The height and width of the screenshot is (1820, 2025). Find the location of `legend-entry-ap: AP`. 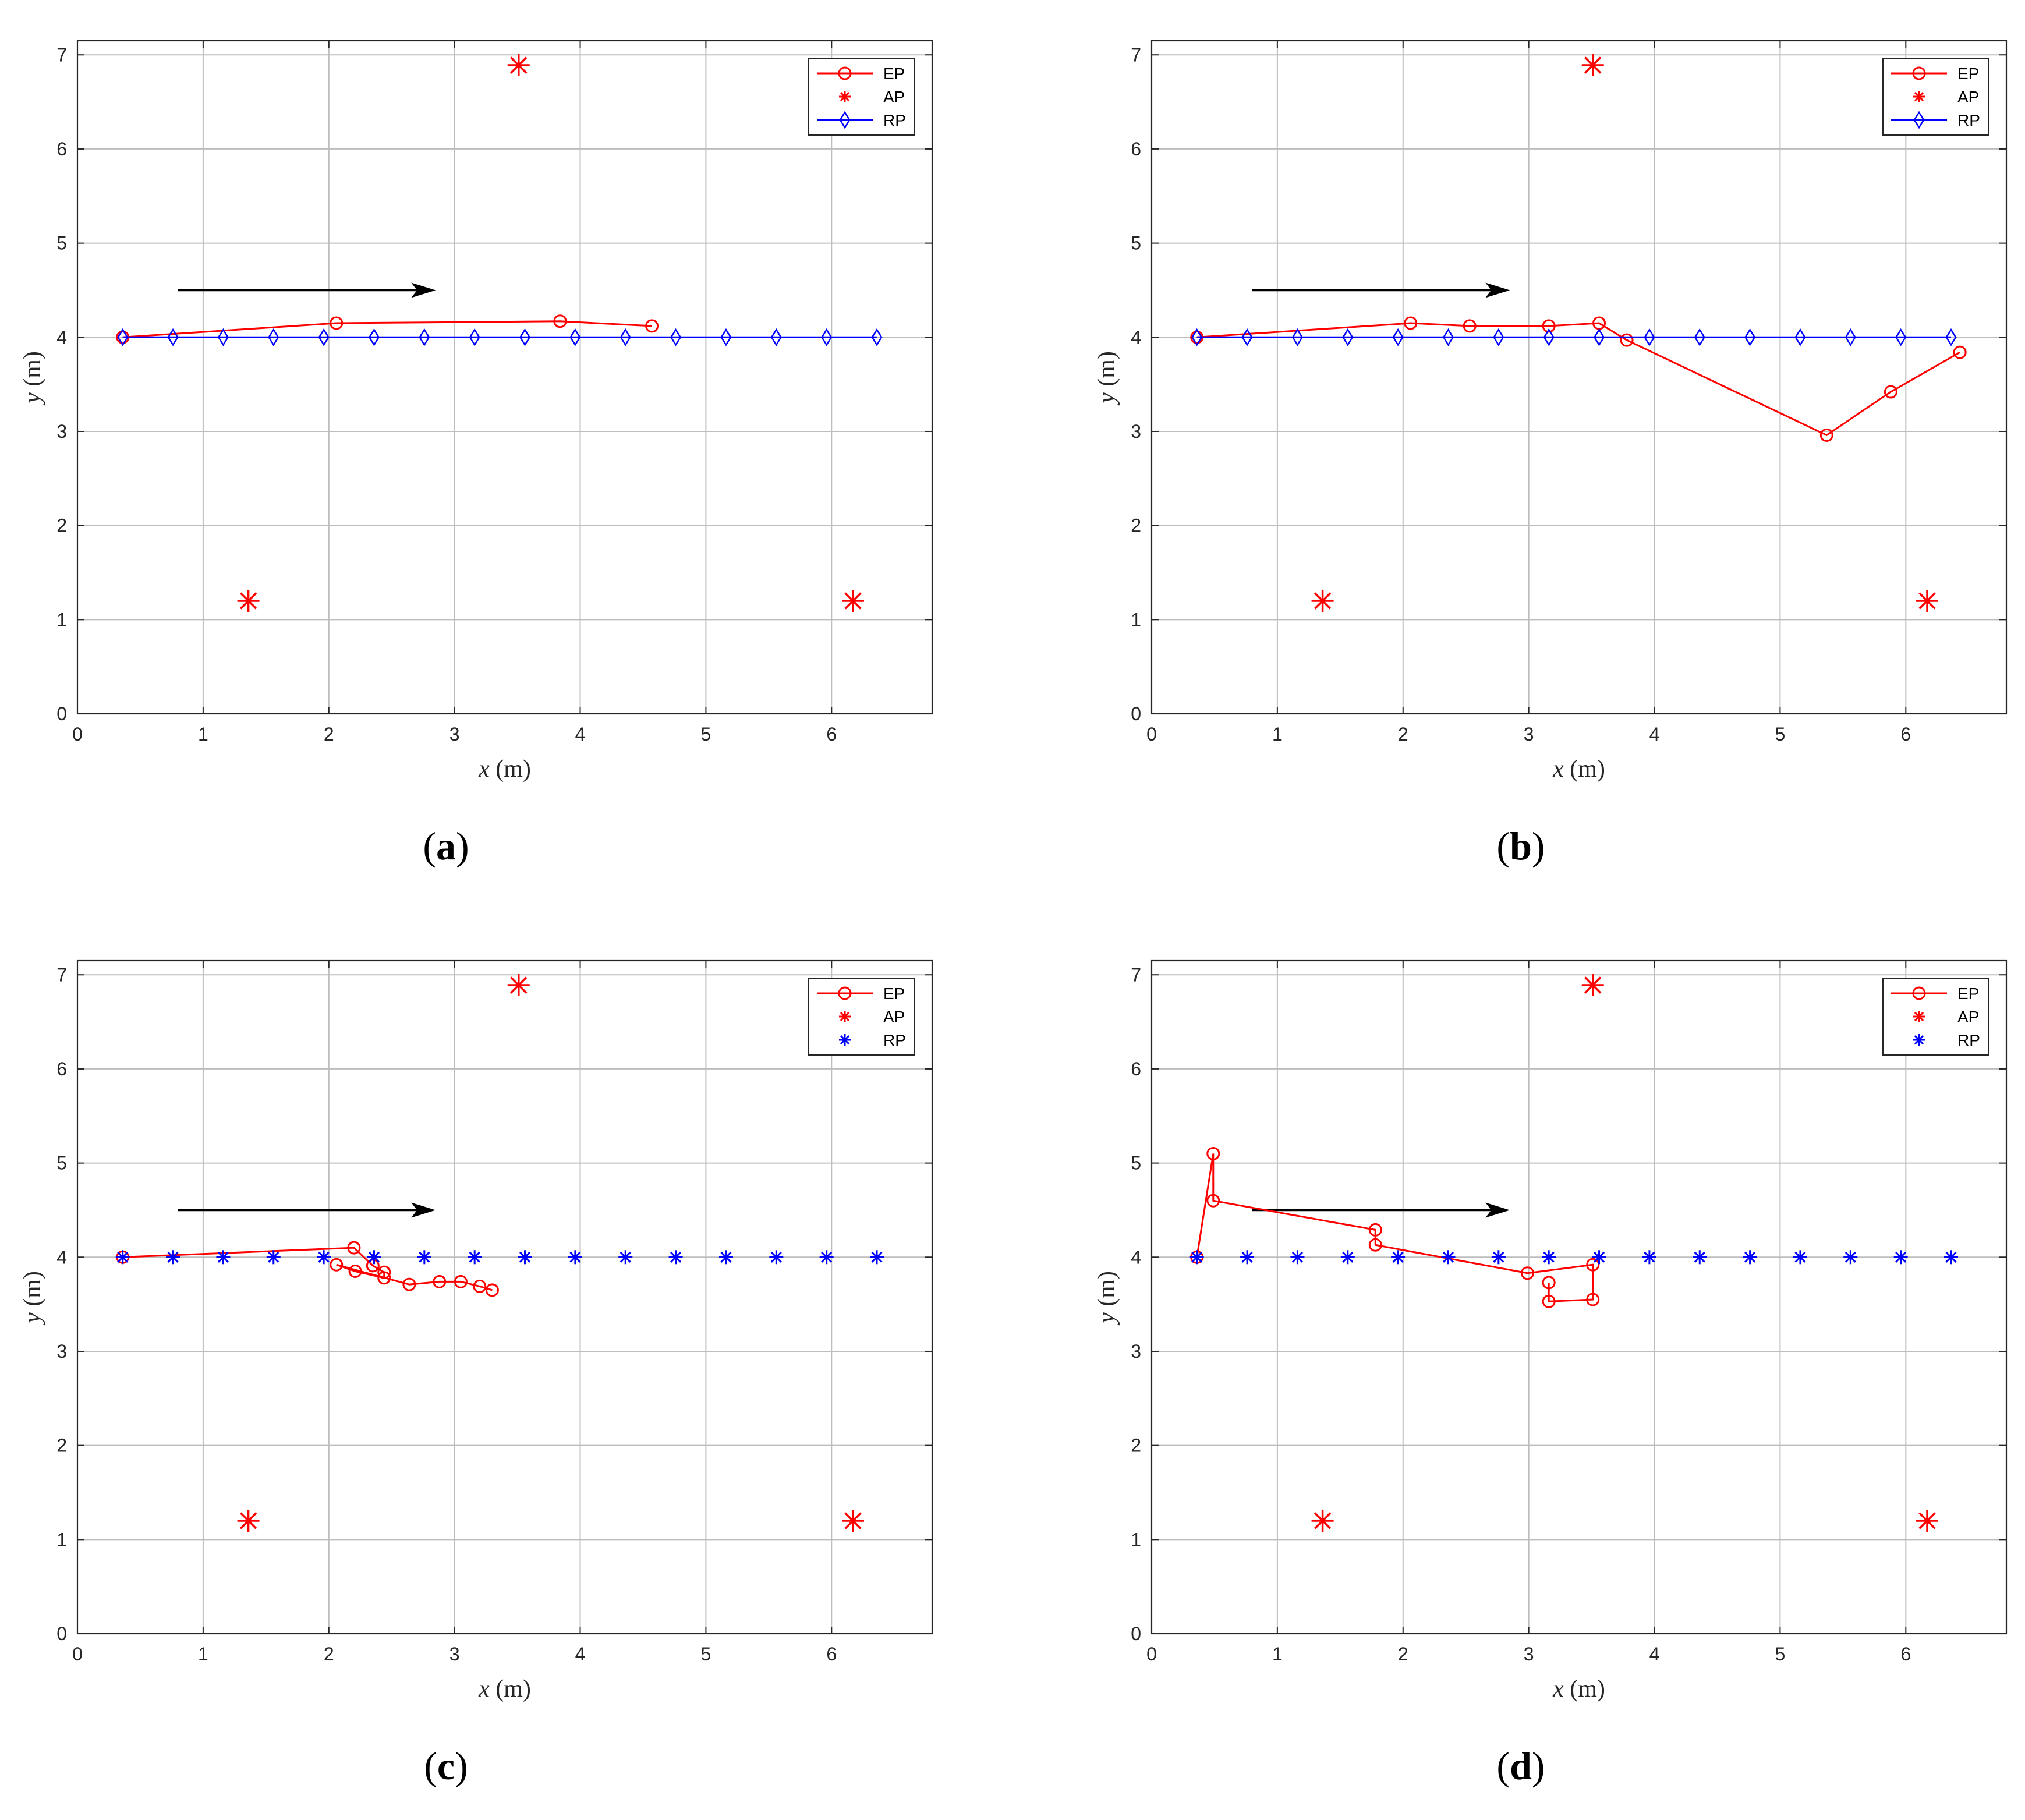

legend-entry-ap: AP is located at coordinates (1946, 97).